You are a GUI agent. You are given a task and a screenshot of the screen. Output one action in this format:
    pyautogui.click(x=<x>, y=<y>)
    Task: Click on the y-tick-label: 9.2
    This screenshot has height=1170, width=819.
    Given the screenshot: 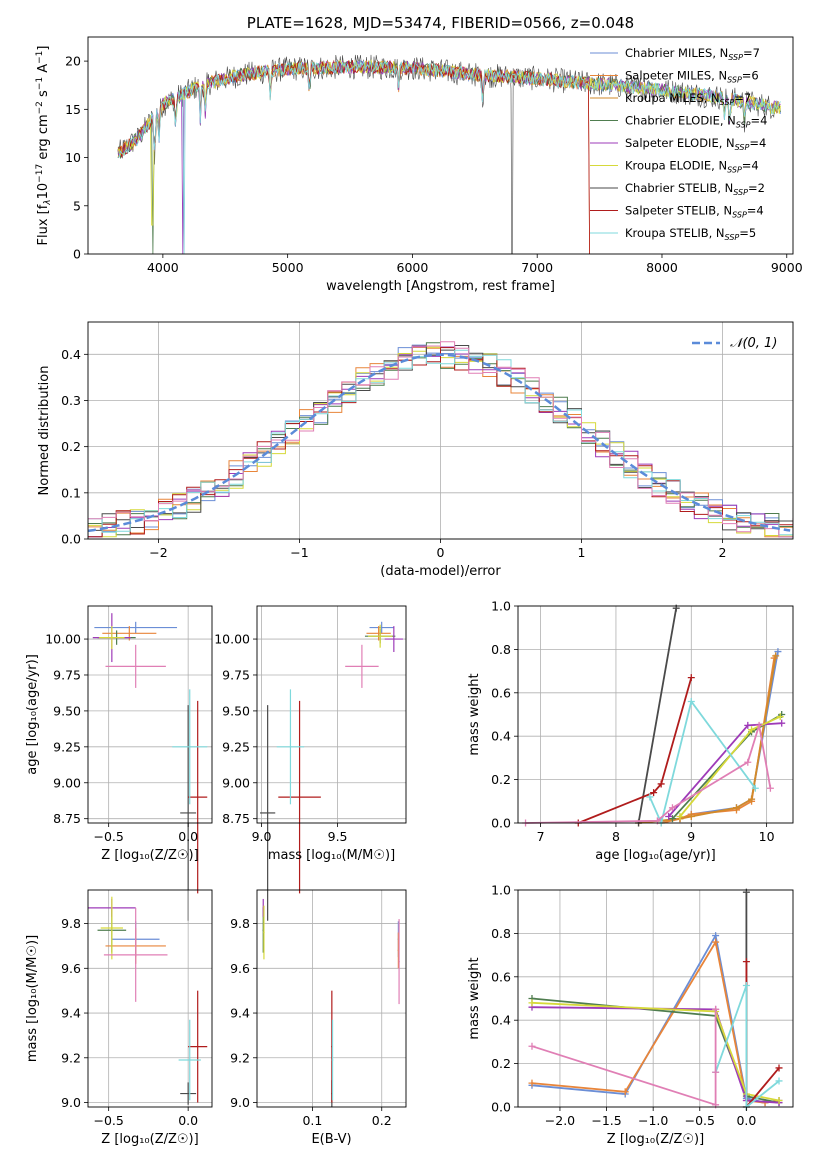 What is the action you would take?
    pyautogui.click(x=71, y=1057)
    